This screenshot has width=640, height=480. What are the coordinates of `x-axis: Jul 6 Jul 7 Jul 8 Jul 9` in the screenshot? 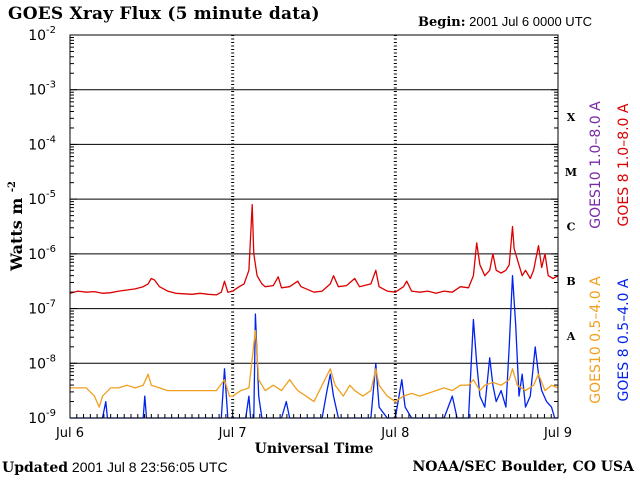 It's located at (313, 425).